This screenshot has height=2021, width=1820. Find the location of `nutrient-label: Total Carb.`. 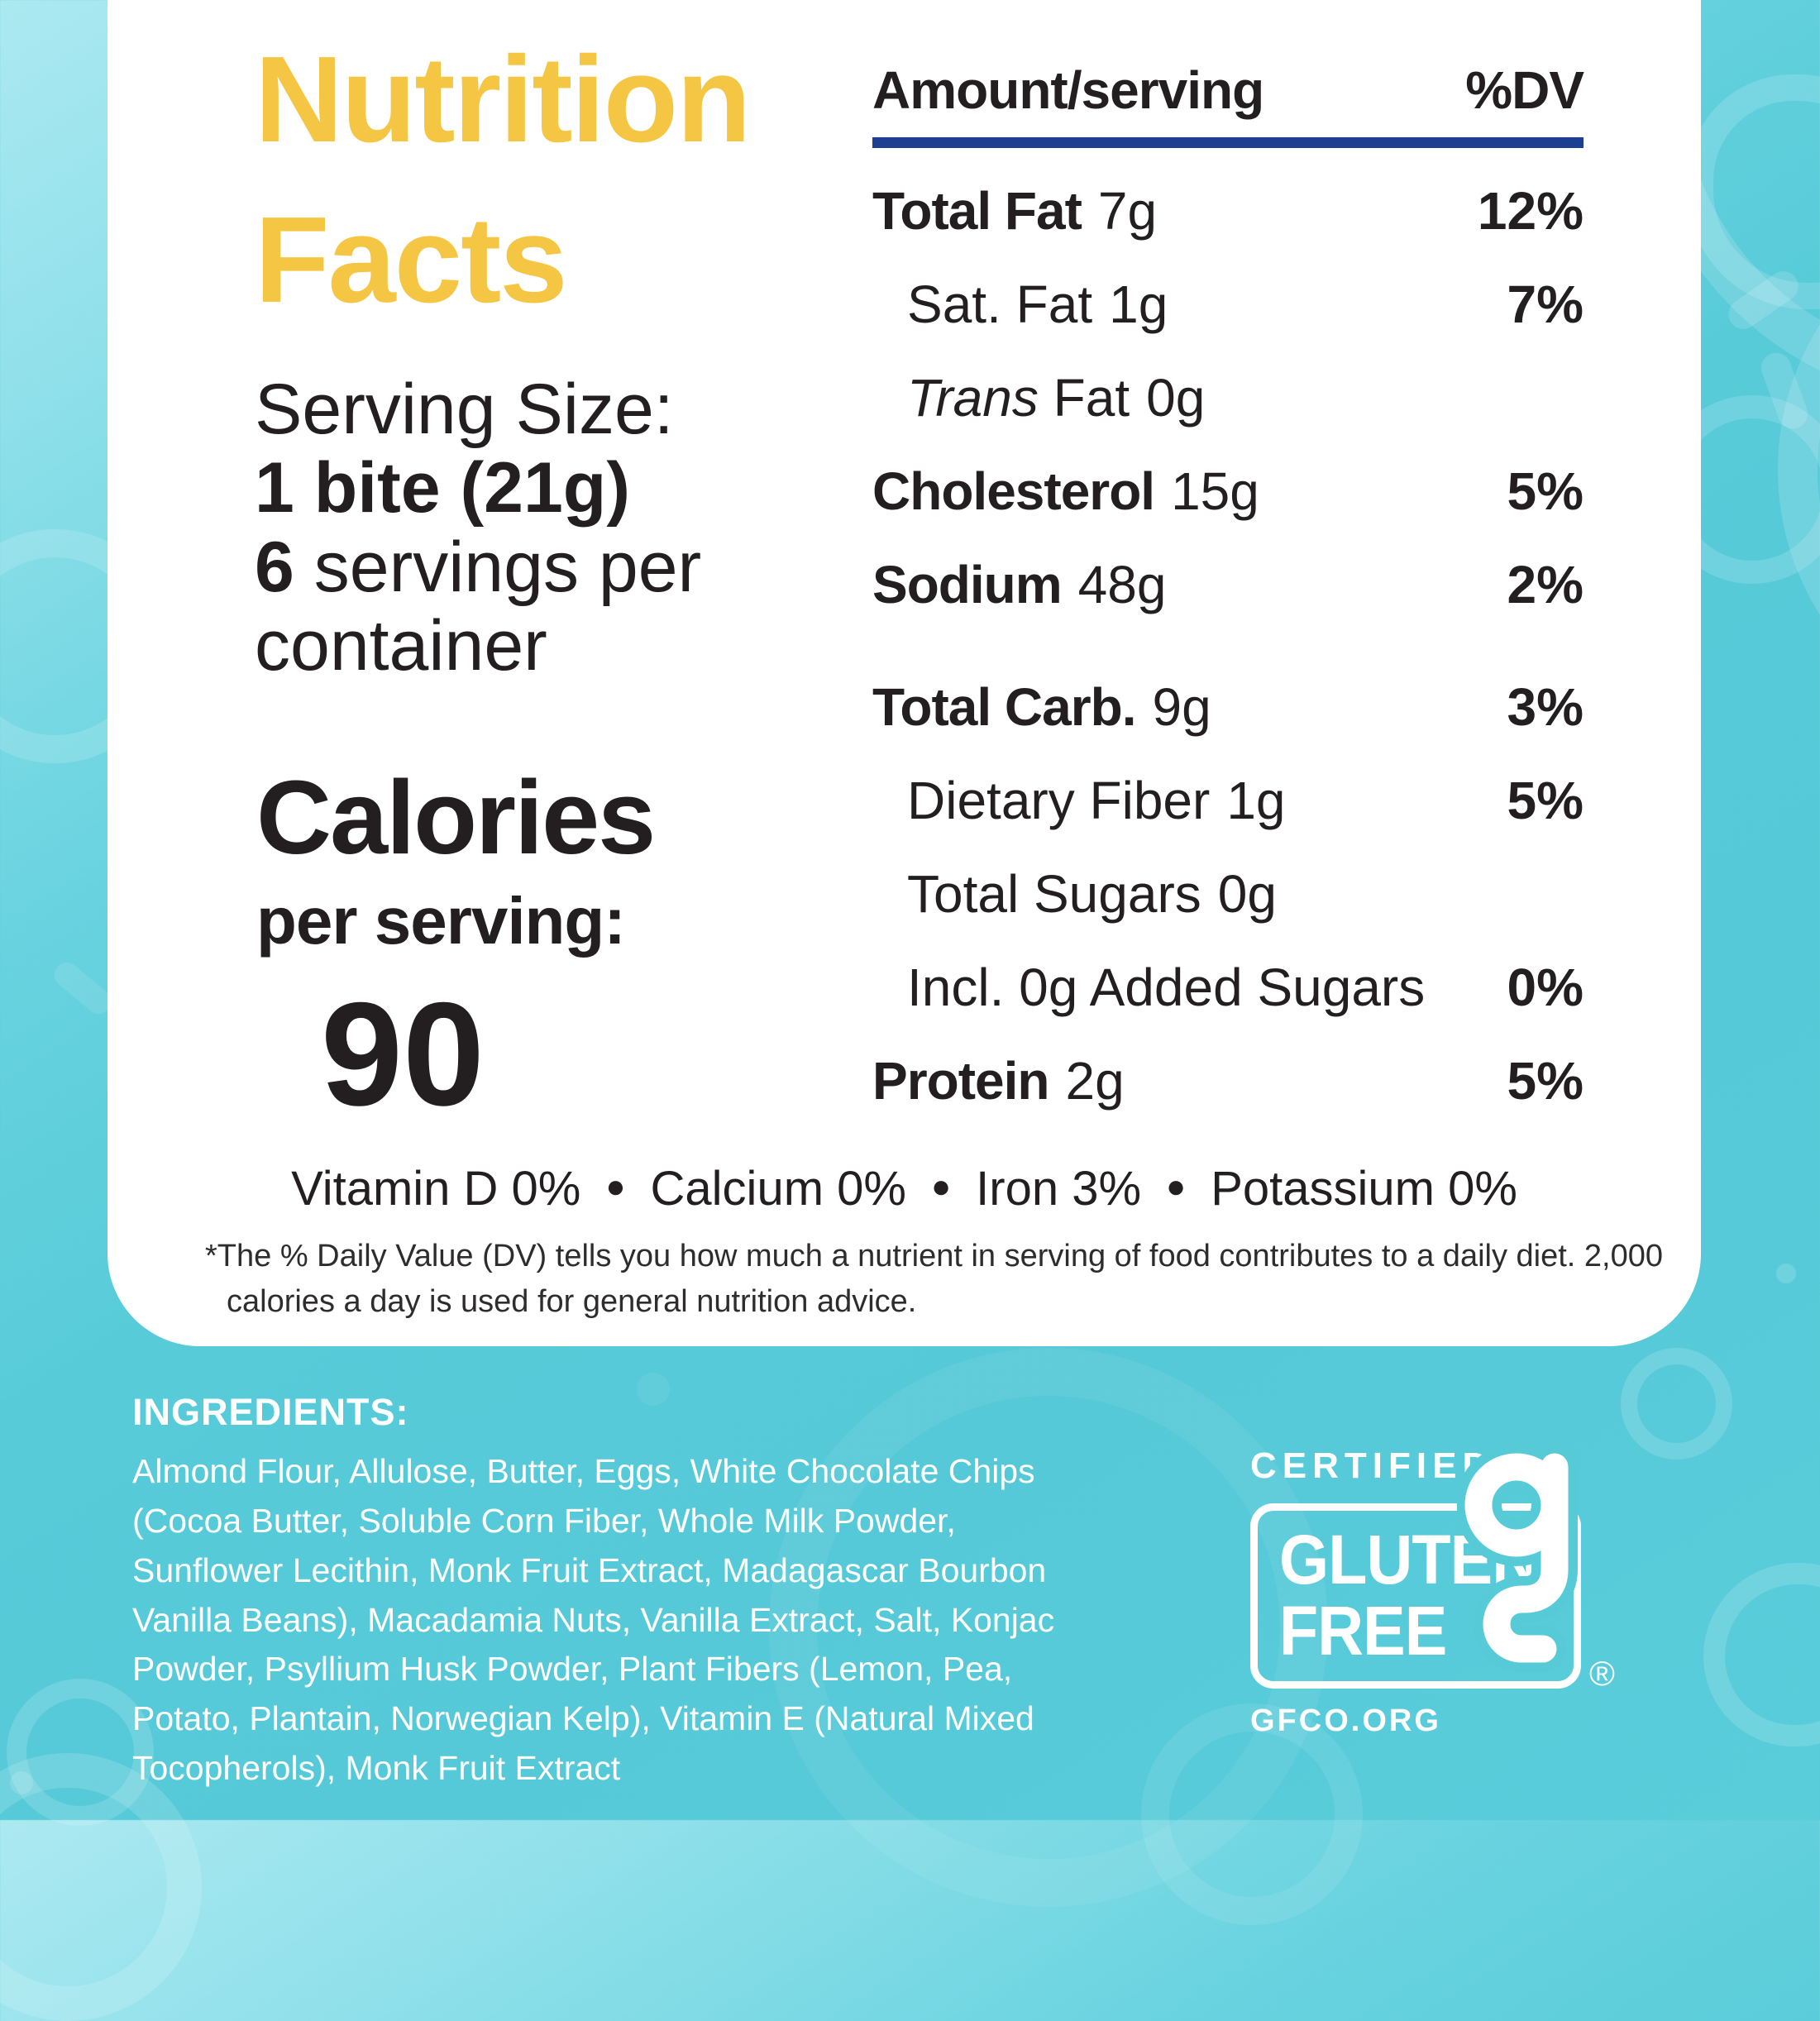

nutrient-label: Total Carb. is located at coordinates (1004, 707).